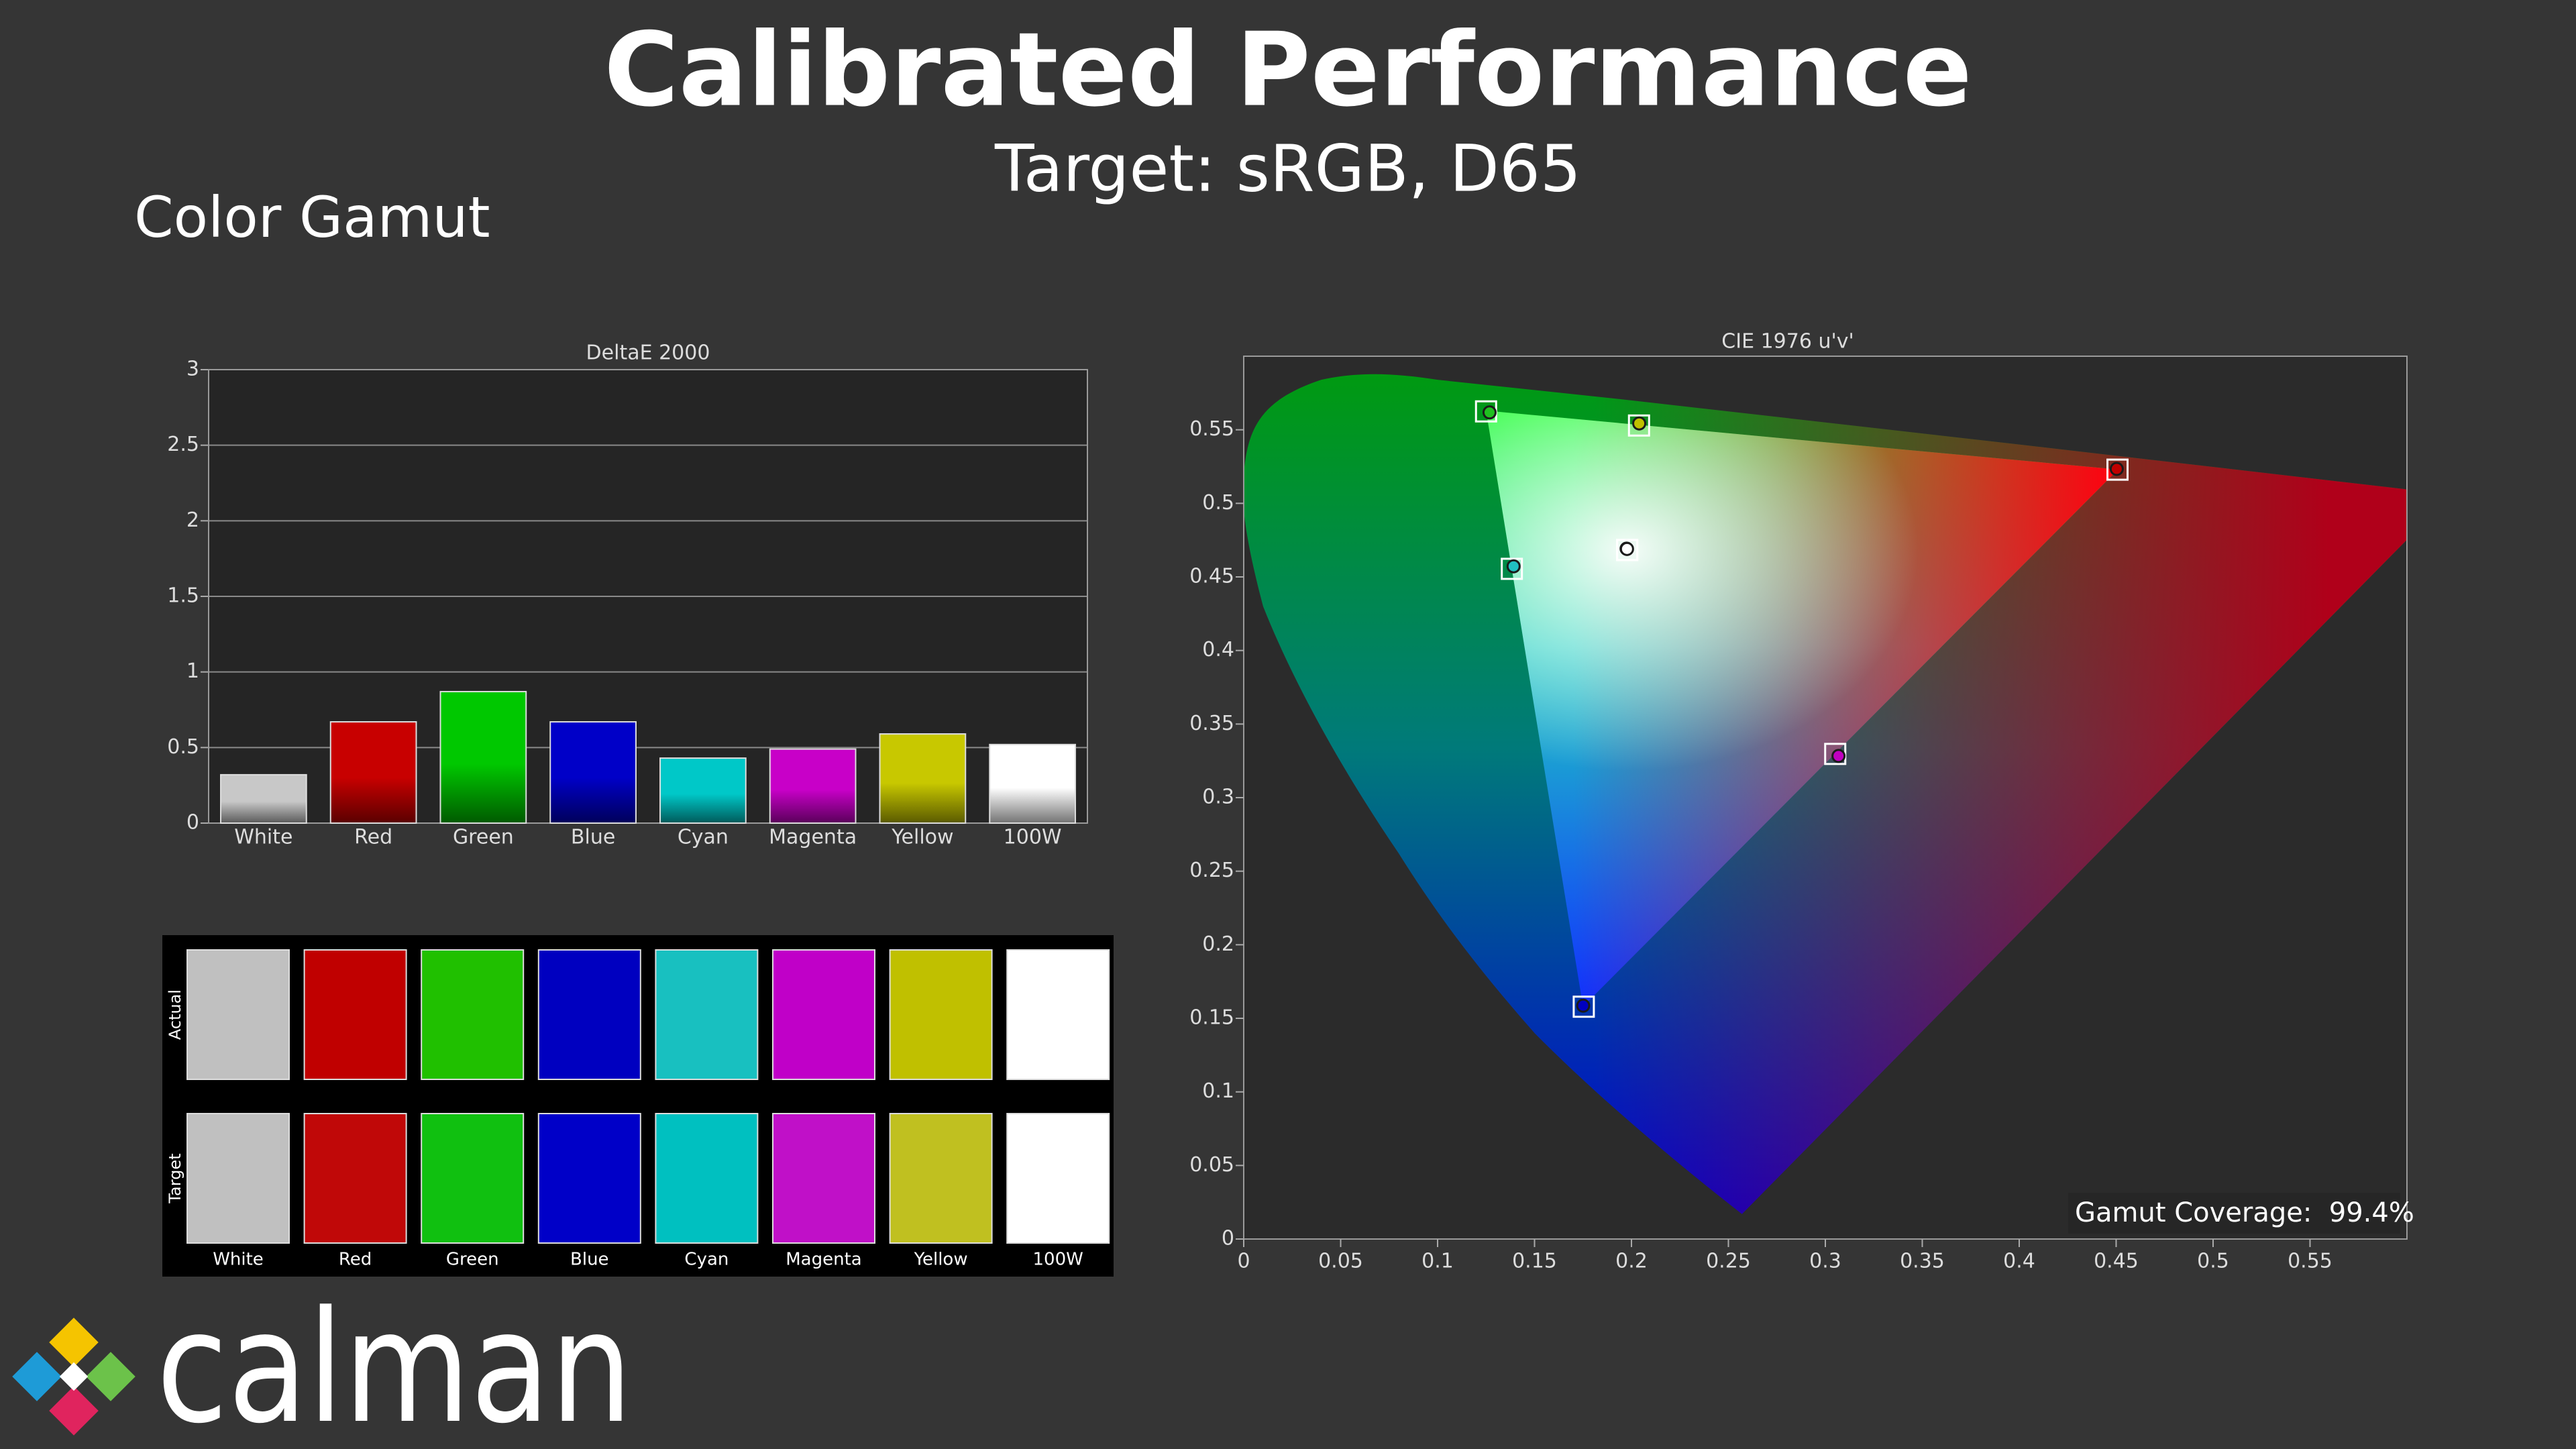 The height and width of the screenshot is (1449, 2576). Describe the element at coordinates (2116, 1261) in the screenshot. I see `x-tick-label: 0.45` at that location.